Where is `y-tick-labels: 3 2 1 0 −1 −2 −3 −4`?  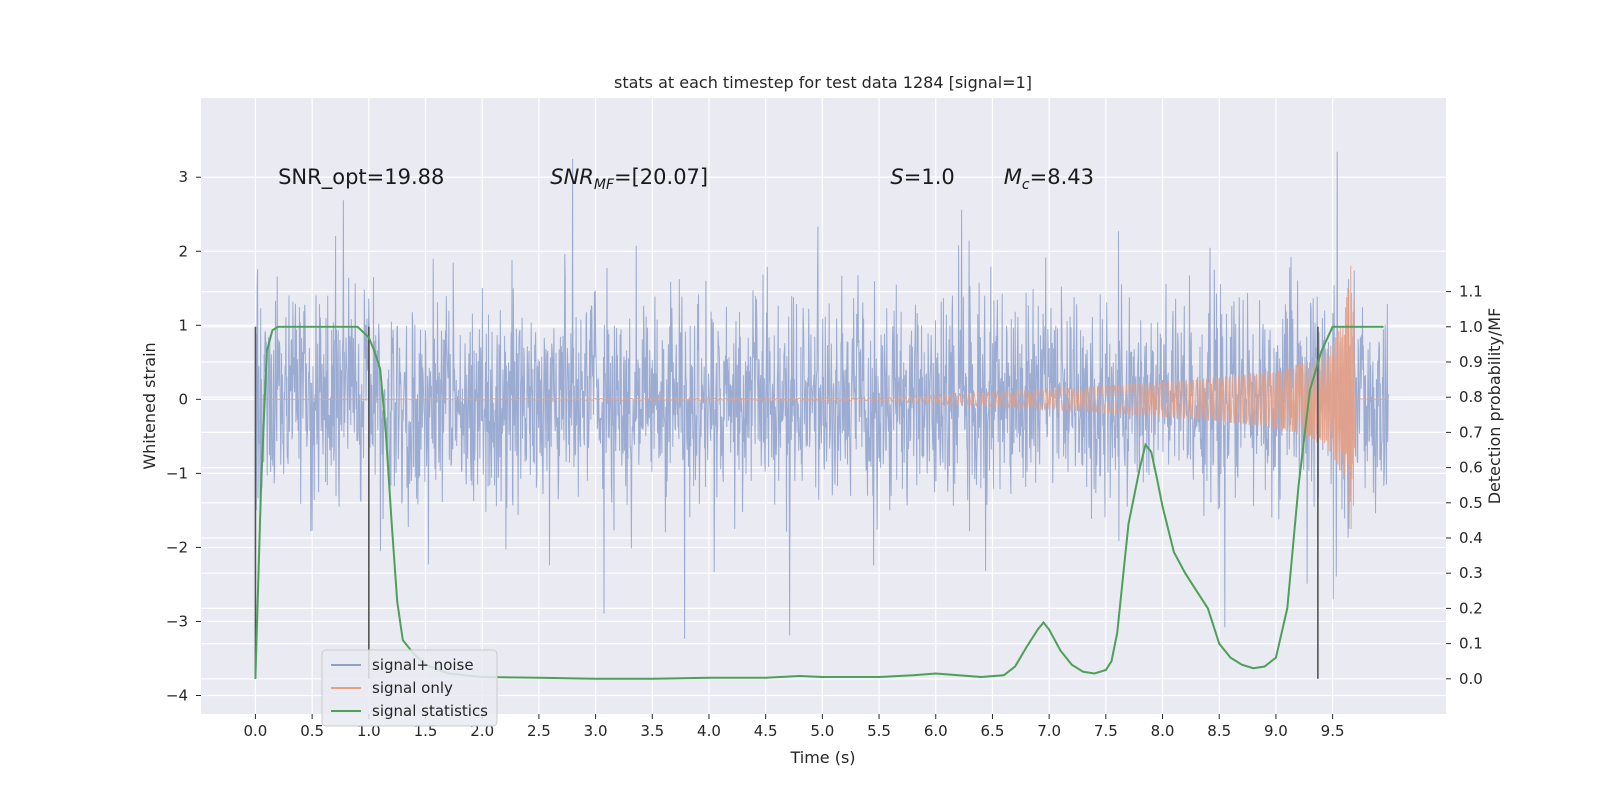 y-tick-labels: 3 2 1 0 −1 −2 −3 −4 is located at coordinates (183, 436).